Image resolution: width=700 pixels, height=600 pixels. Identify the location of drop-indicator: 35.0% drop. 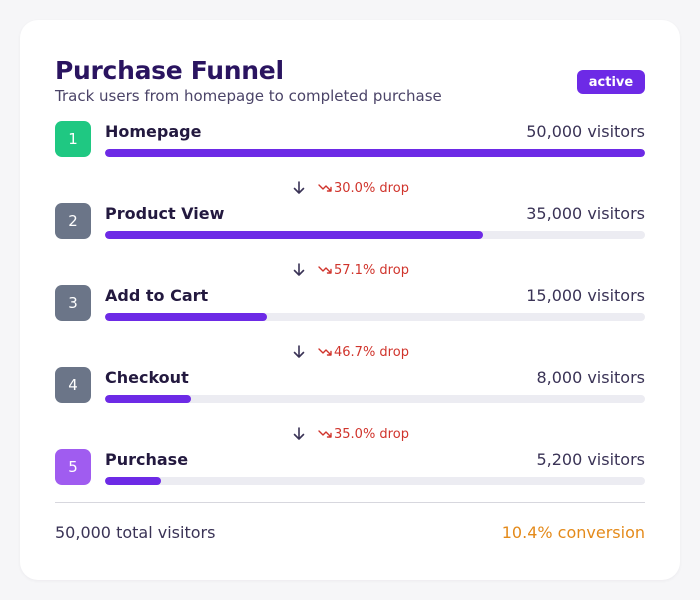
(350, 434).